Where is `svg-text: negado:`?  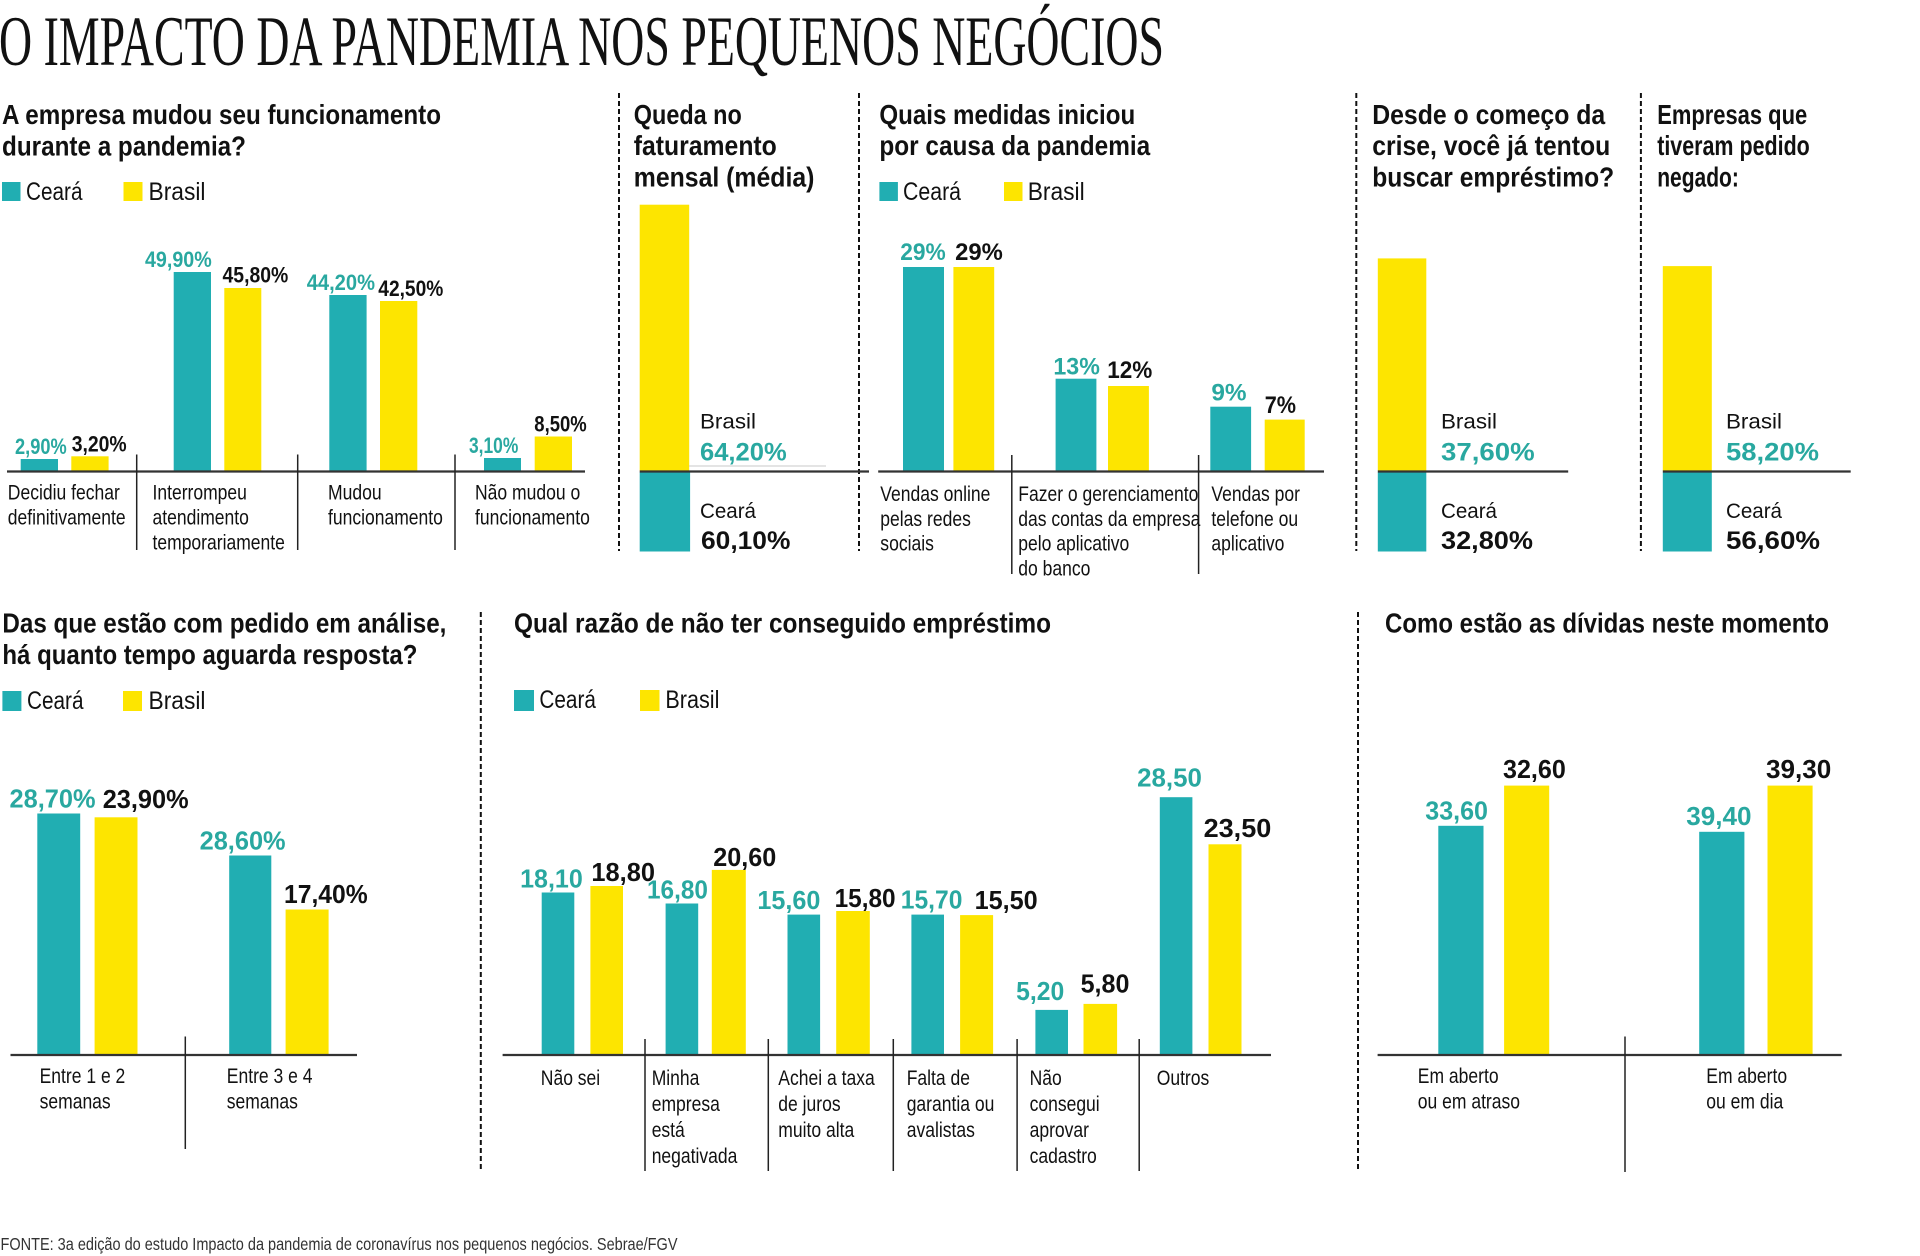 svg-text: negado: is located at coordinates (1698, 176).